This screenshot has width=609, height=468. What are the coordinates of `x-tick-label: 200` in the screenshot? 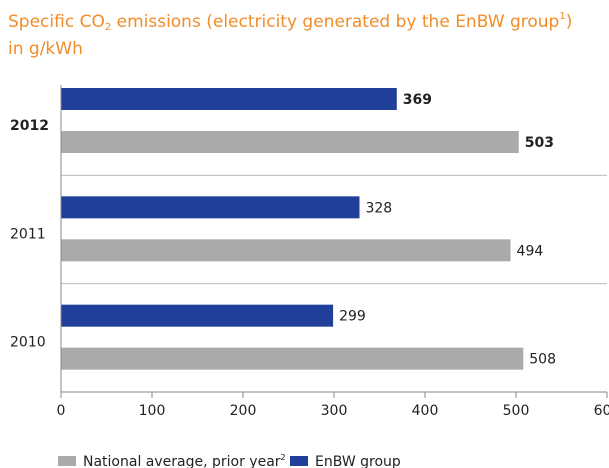 It's located at (243, 411).